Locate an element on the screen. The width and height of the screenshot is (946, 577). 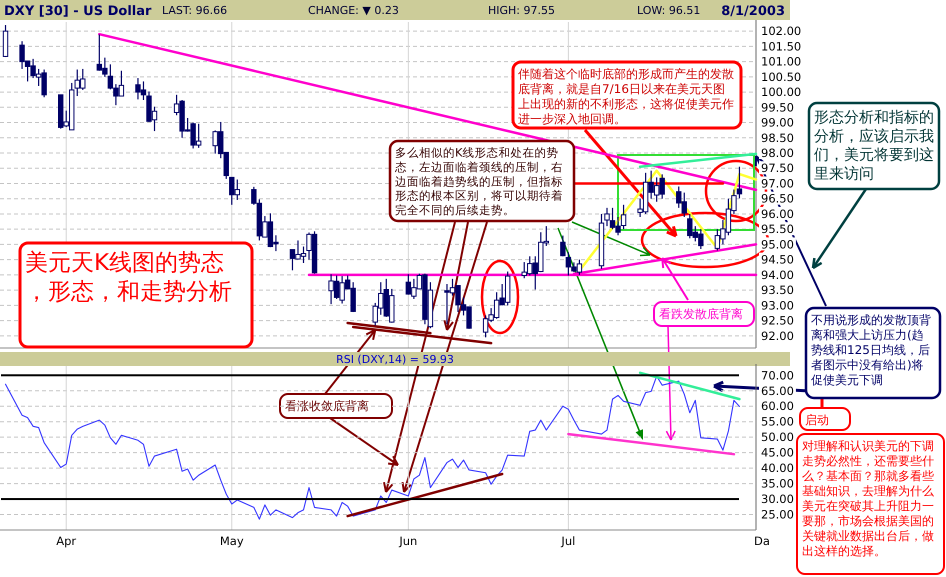
note-box: 对理解和认识美元的下调走势必然性，还需要些什么？基本面？那就多看些基础知识，去理解为什么美元在突破其上升阻力一要那，市场会根据美国的关键就业数据出台后，做出这样的选择。 is located at coordinates (870, 504).